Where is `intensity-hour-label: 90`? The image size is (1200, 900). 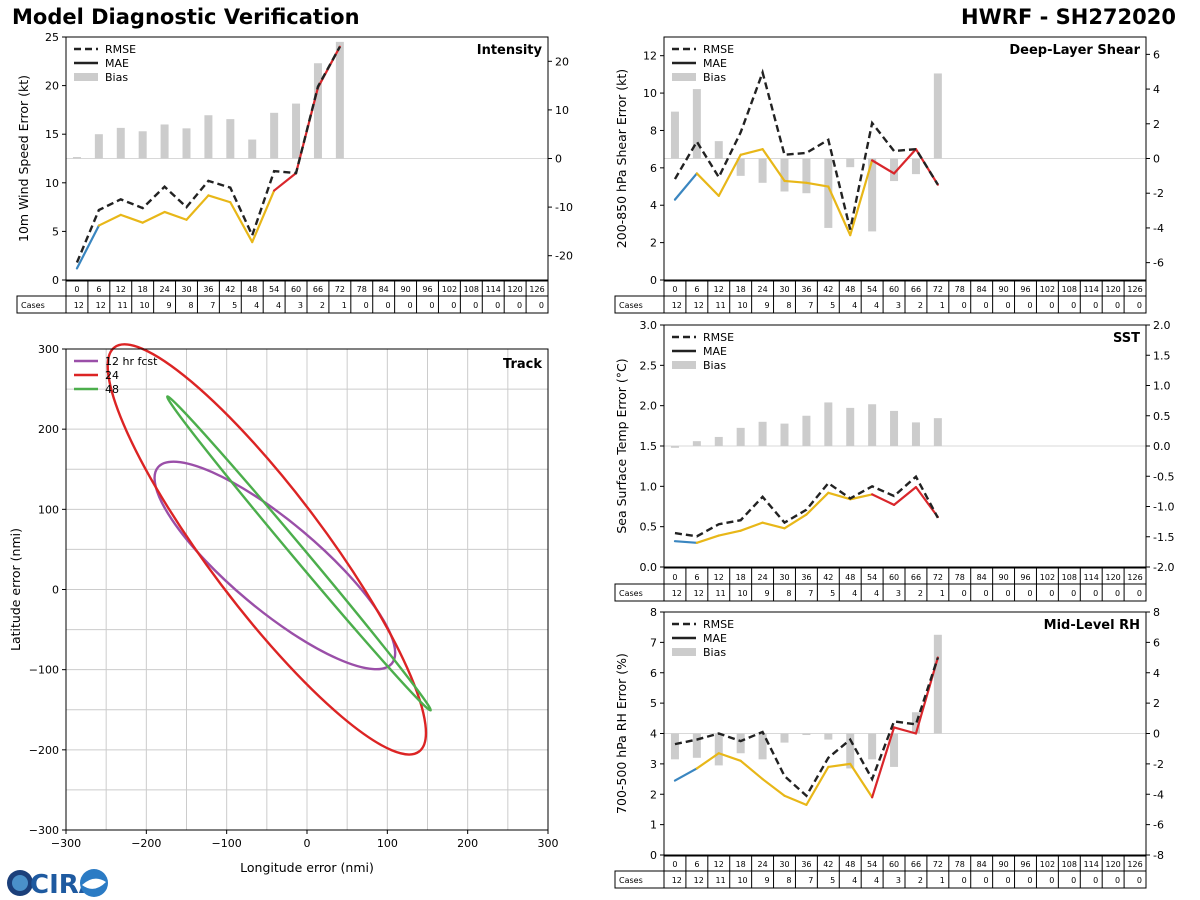 intensity-hour-label: 90 is located at coordinates (405, 289).